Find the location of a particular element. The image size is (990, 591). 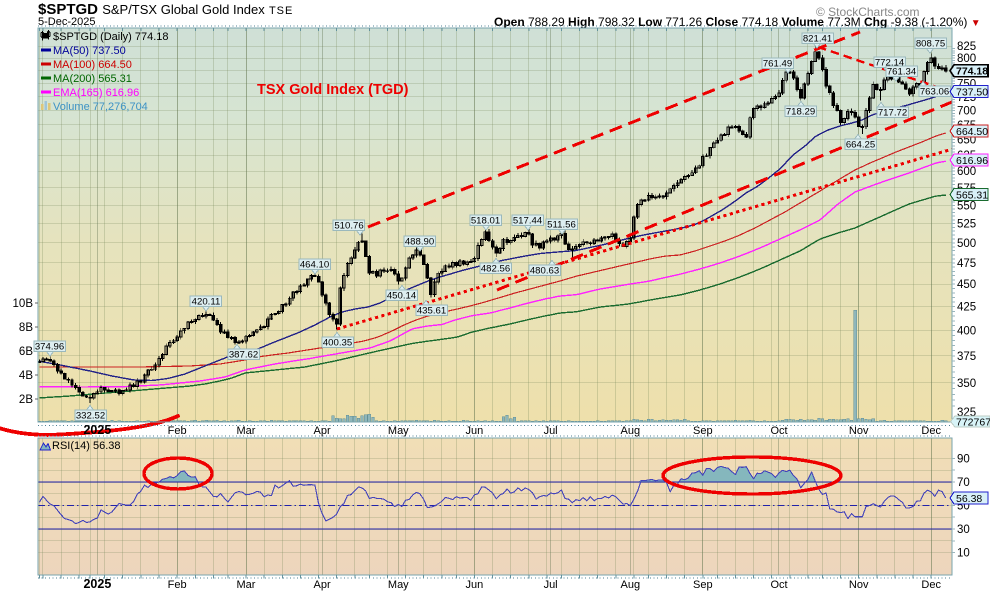

svg-text: 821.41 is located at coordinates (817, 39).